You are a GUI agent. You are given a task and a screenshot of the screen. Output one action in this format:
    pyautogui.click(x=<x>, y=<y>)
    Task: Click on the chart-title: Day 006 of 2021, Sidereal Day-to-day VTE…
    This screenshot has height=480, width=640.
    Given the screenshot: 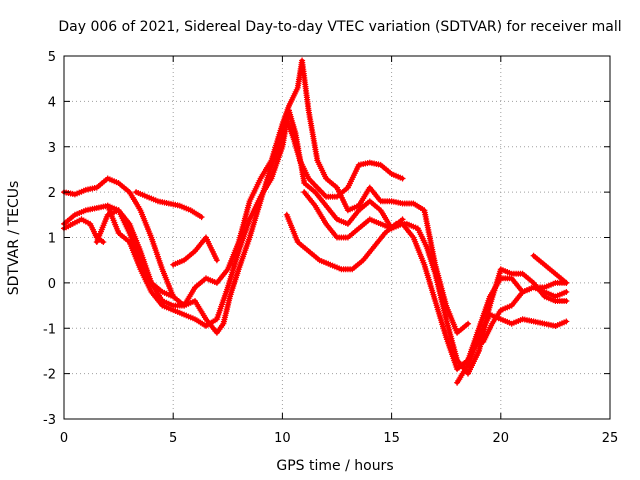 What is the action you would take?
    pyautogui.click(x=339, y=27)
    